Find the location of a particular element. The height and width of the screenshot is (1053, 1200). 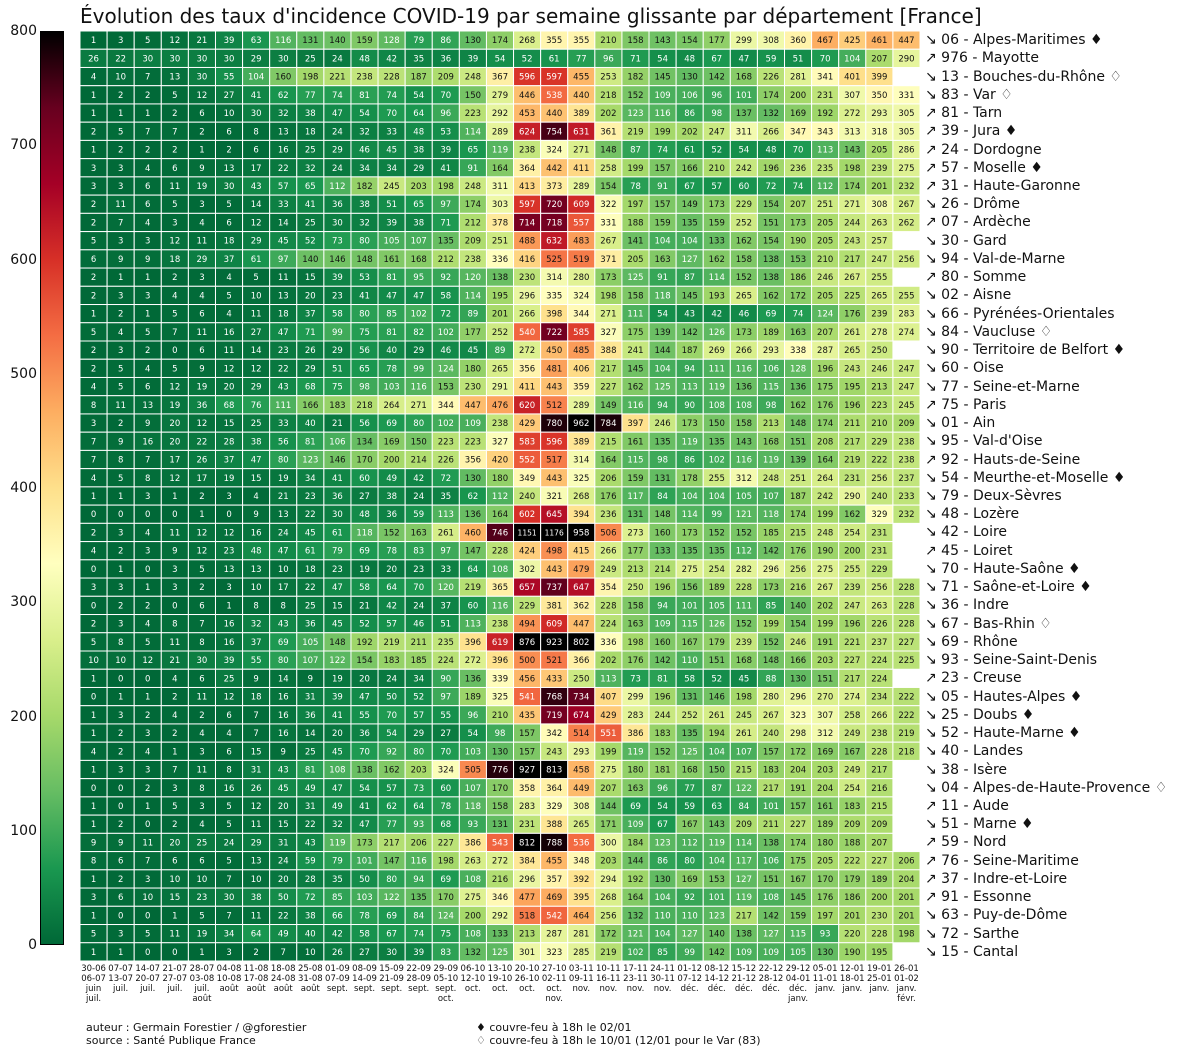

heatmap-cell-value: 69 is located at coordinates (364, 552).